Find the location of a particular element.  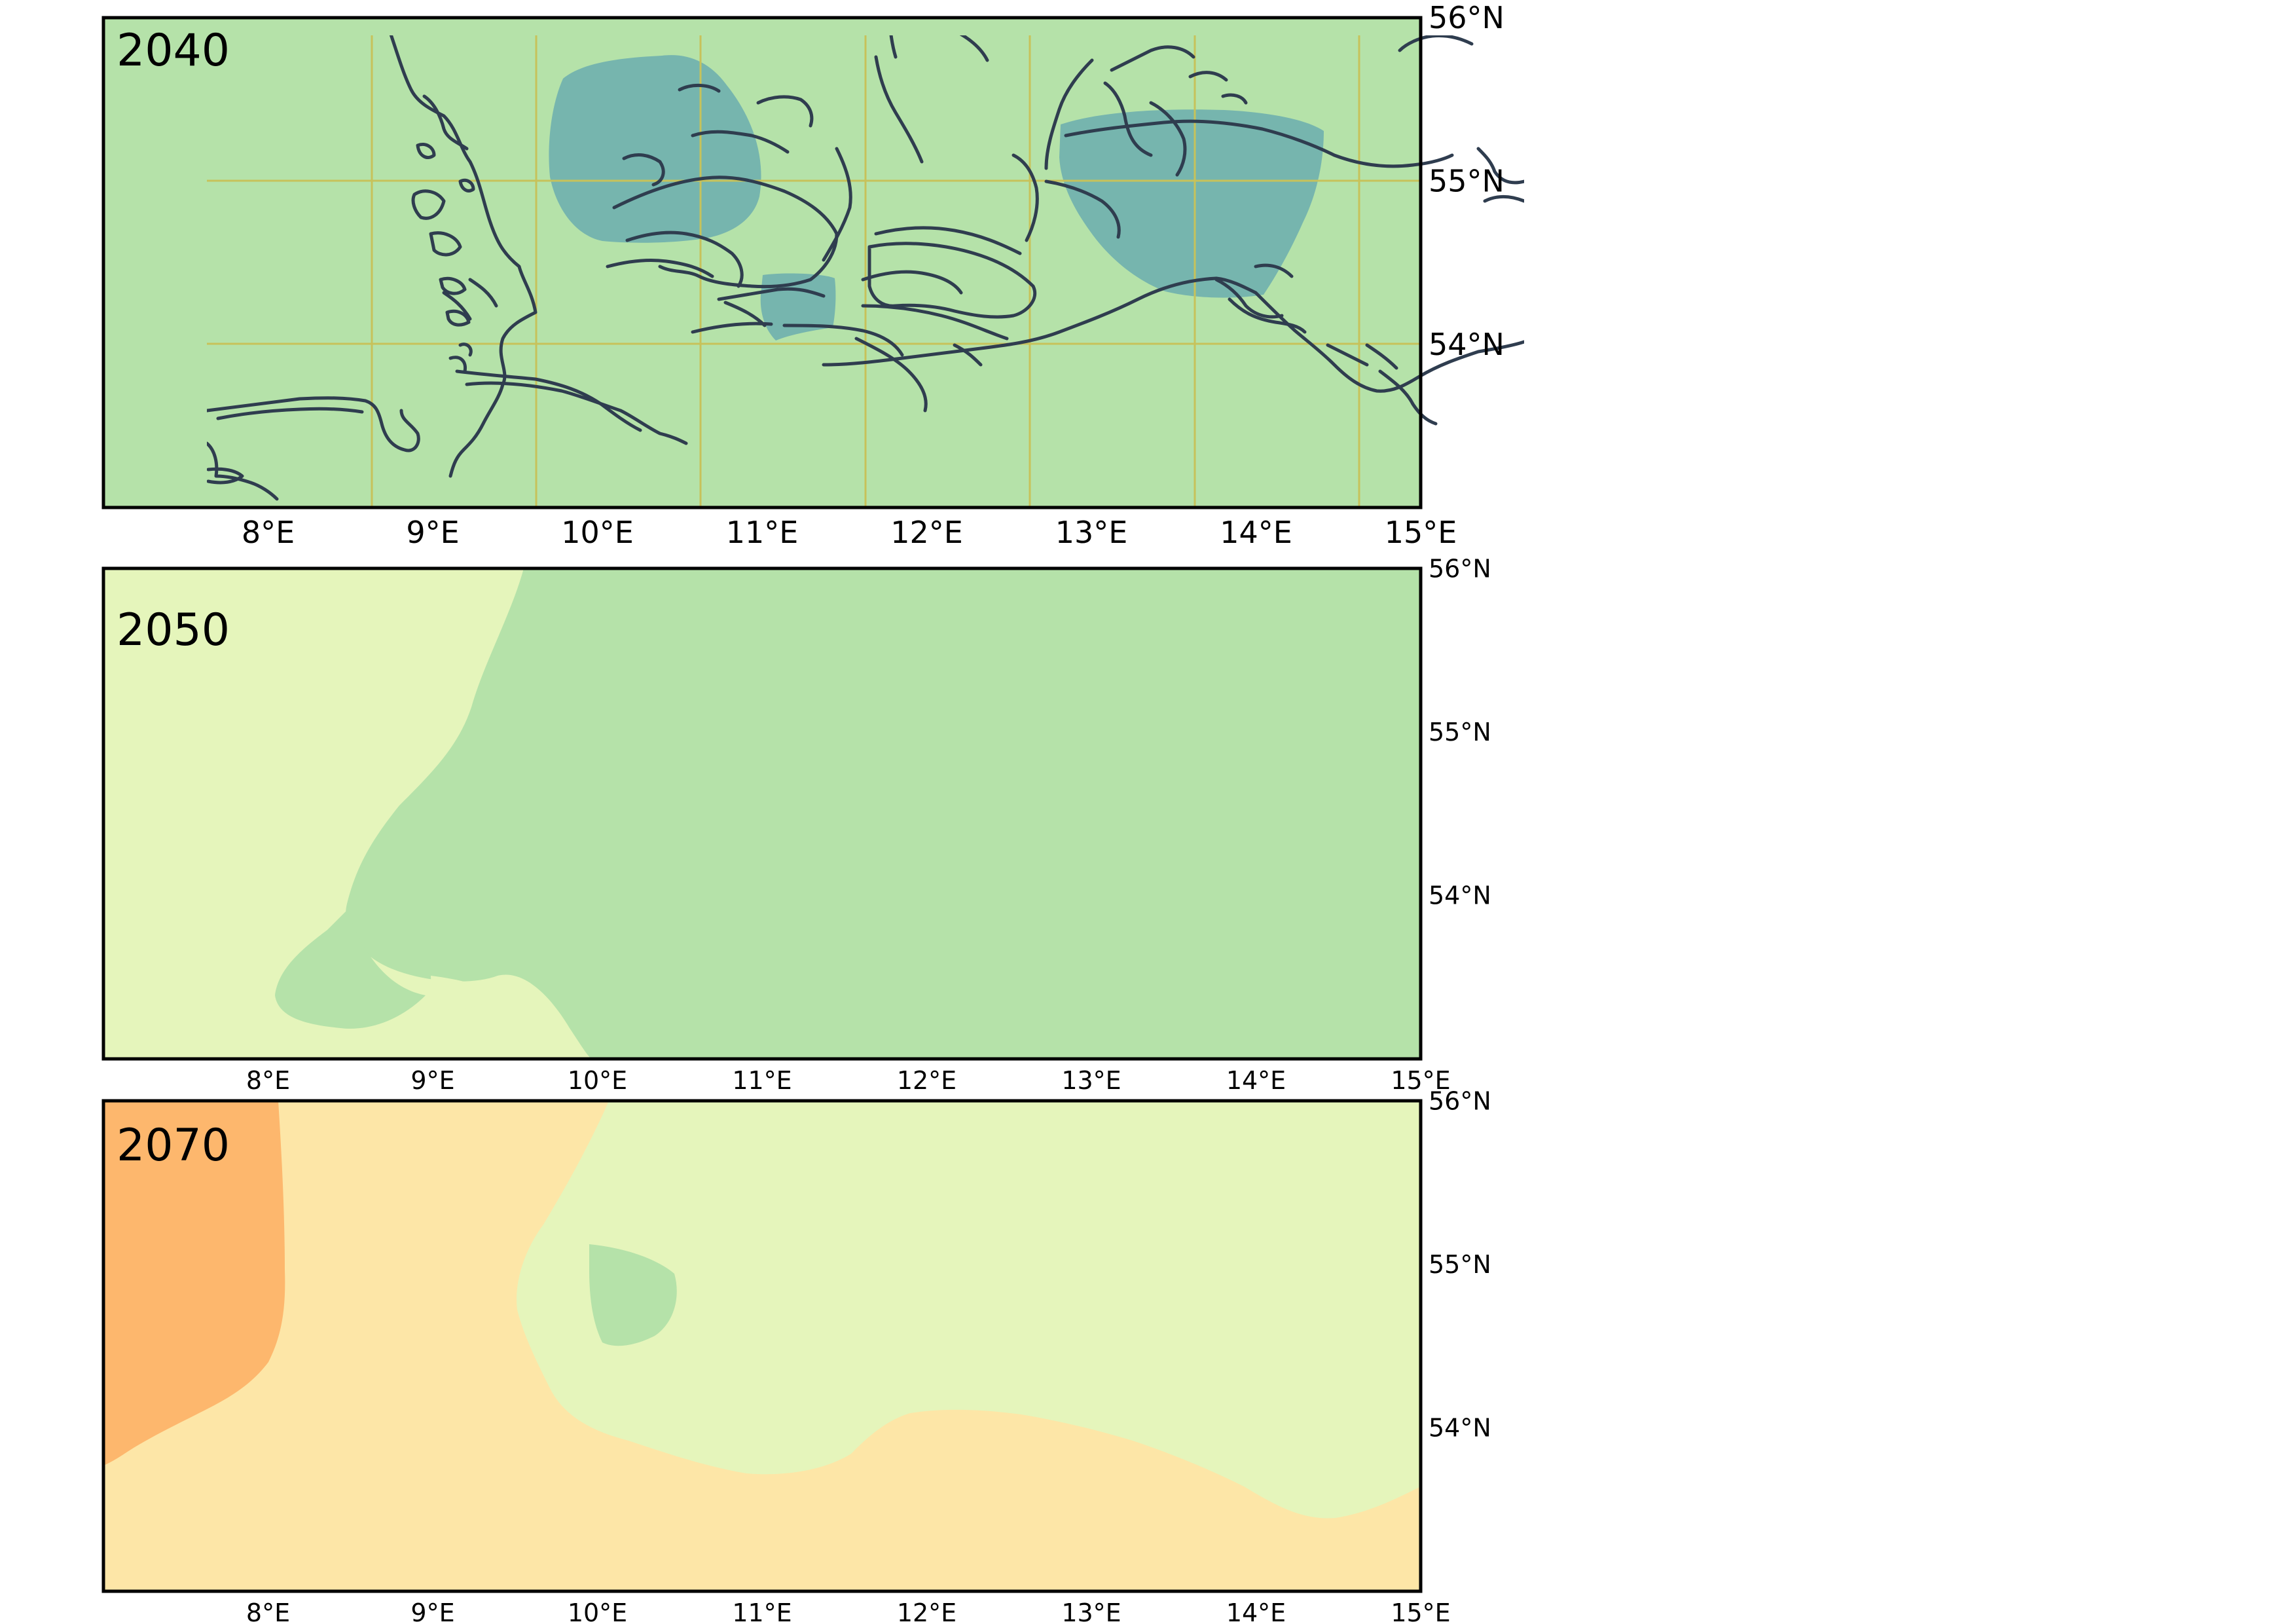

panel-year: 2050 is located at coordinates (173, 630).